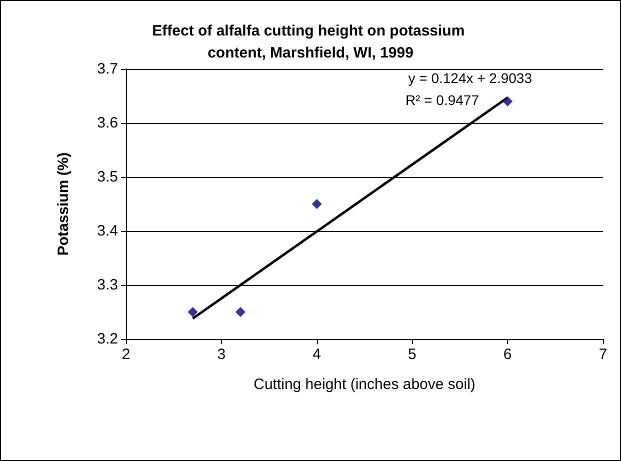 The height and width of the screenshot is (461, 621). I want to click on y-tick-label: 3.7, so click(107, 69).